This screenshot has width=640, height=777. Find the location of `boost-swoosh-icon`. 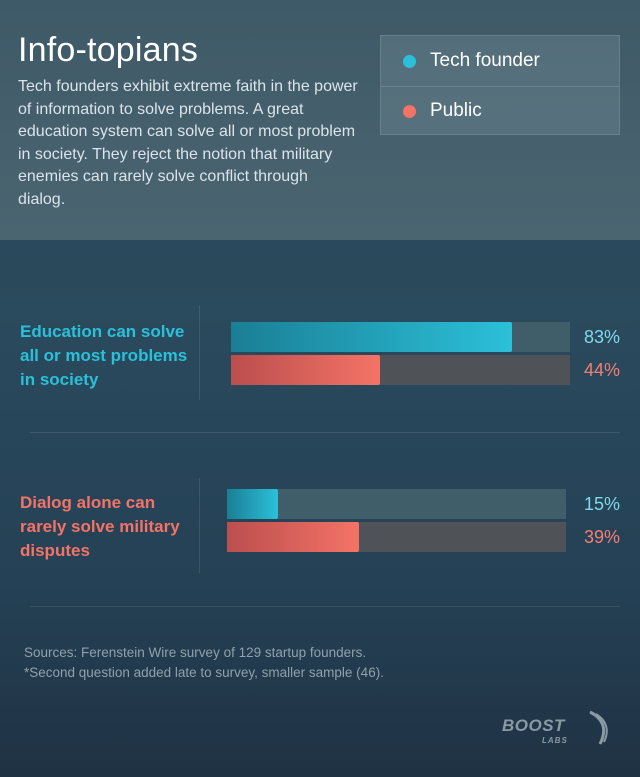

boost-swoosh-icon is located at coordinates (598, 727).